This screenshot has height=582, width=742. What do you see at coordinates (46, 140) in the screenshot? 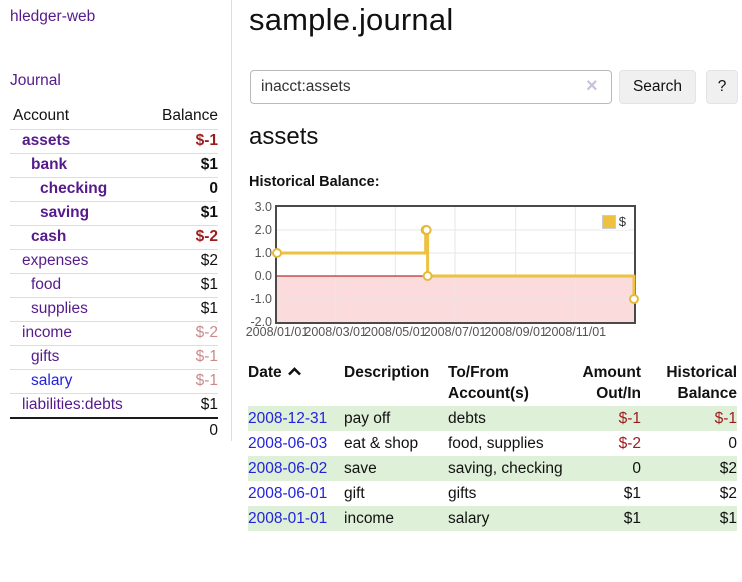
I see `sidebar-account-link: assets` at bounding box center [46, 140].